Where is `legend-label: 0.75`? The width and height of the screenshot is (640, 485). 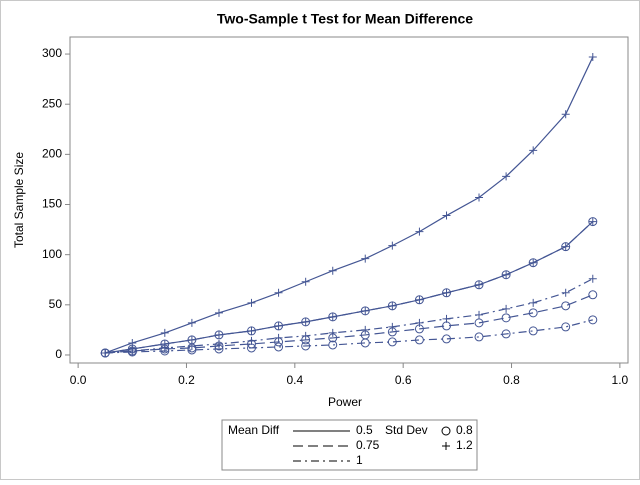 legend-label: 0.75 is located at coordinates (368, 445).